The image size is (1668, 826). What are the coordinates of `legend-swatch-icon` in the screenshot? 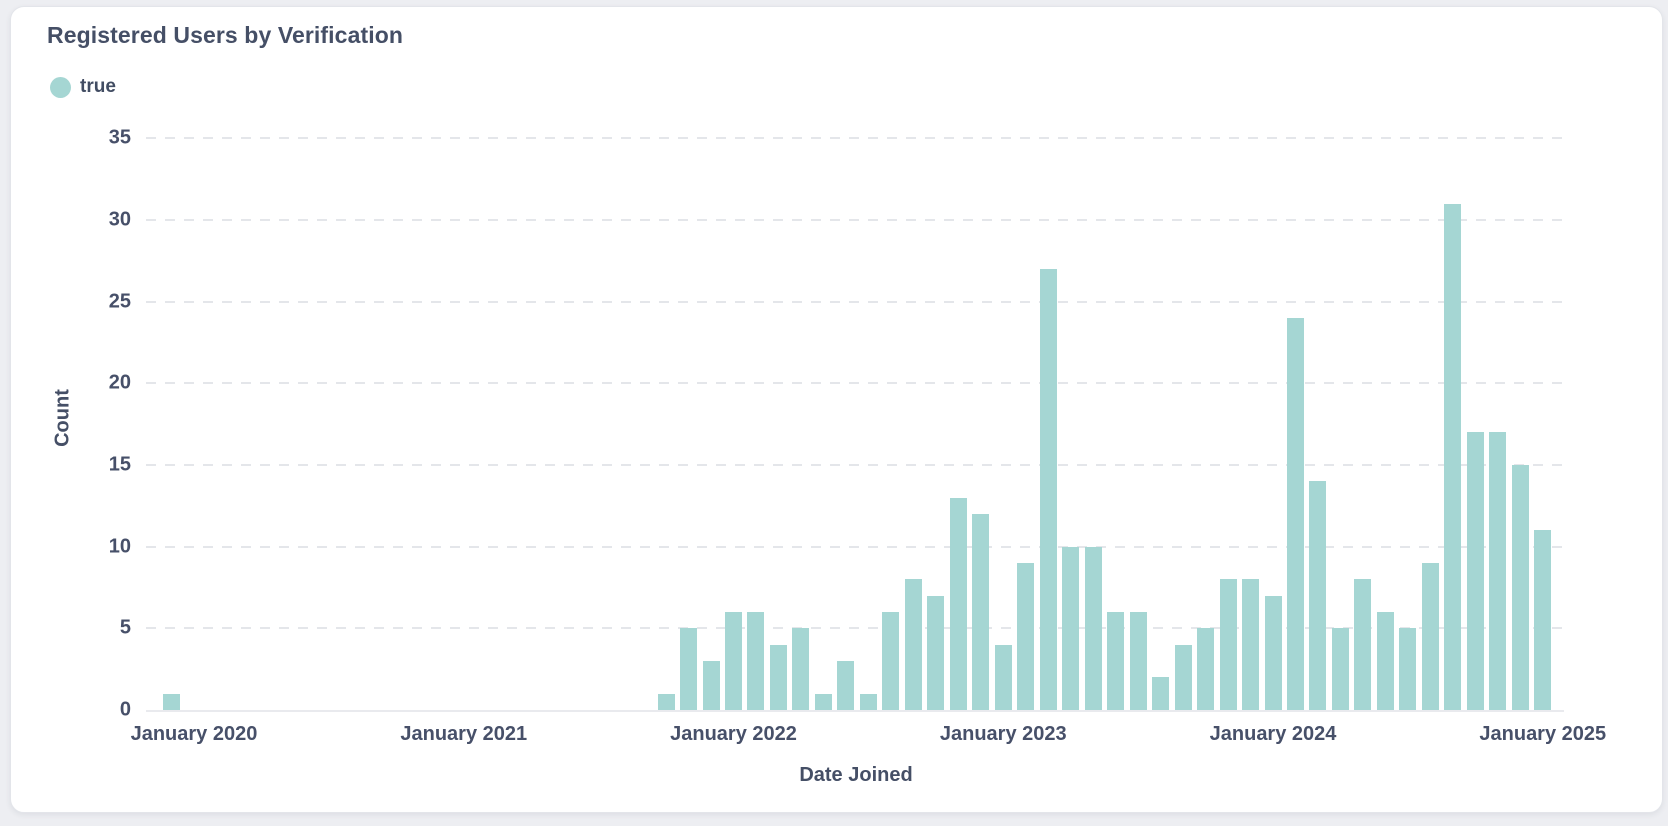 It's located at (60, 87).